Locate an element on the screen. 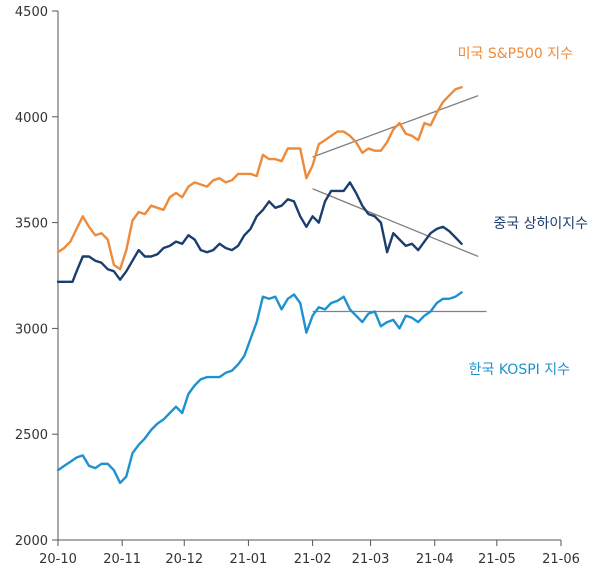 The width and height of the screenshot is (600, 577). x-tick-label: 21-02 is located at coordinates (313, 559).